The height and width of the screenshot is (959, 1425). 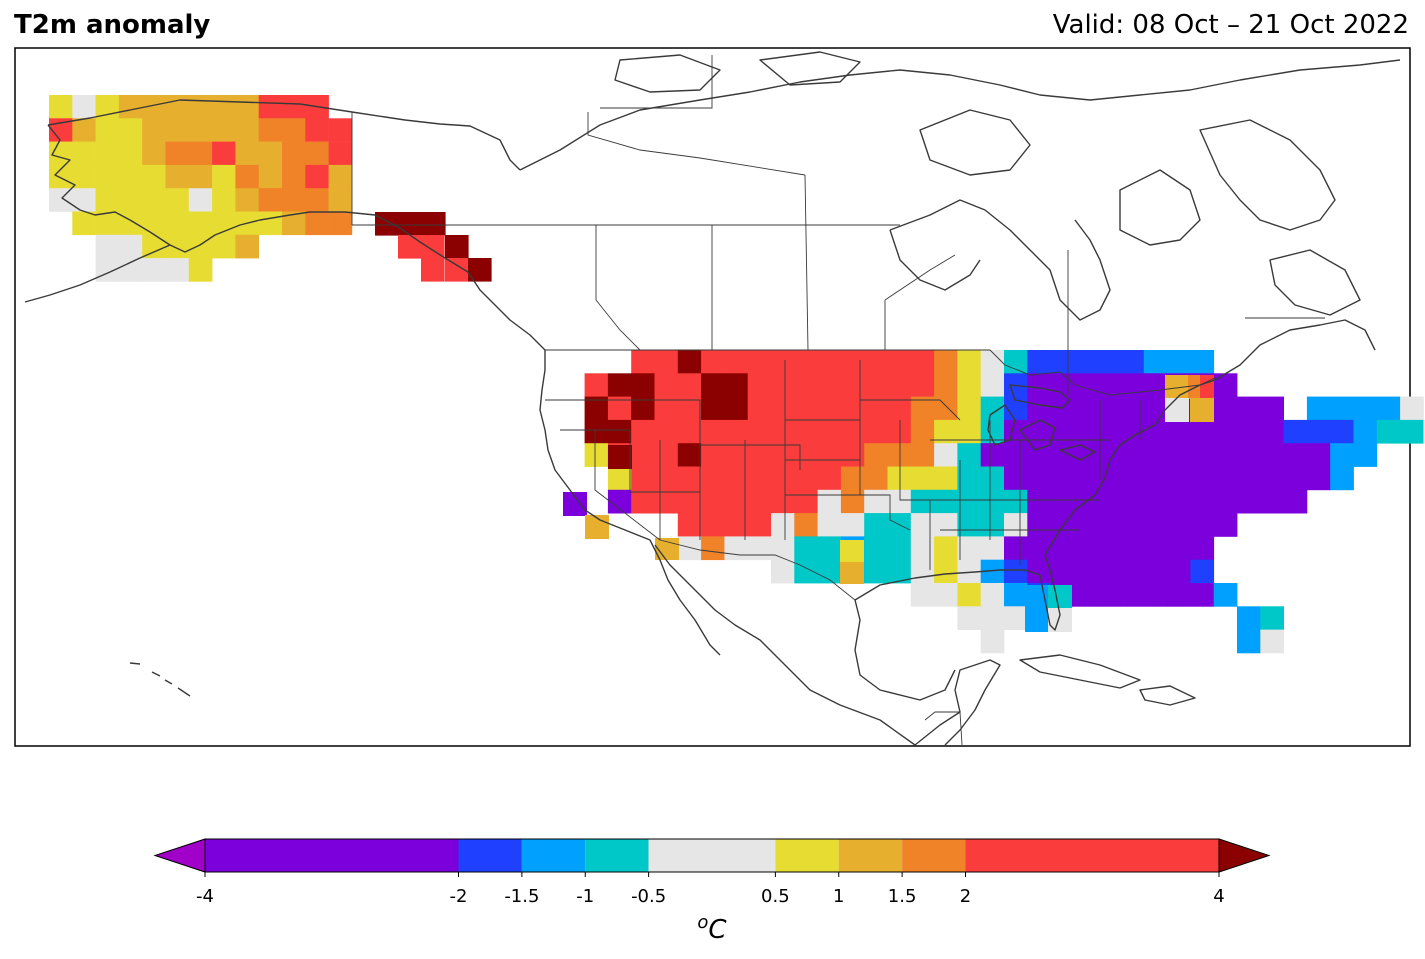 I want to click on colorbar-tick-label: 4, so click(x=1218, y=896).